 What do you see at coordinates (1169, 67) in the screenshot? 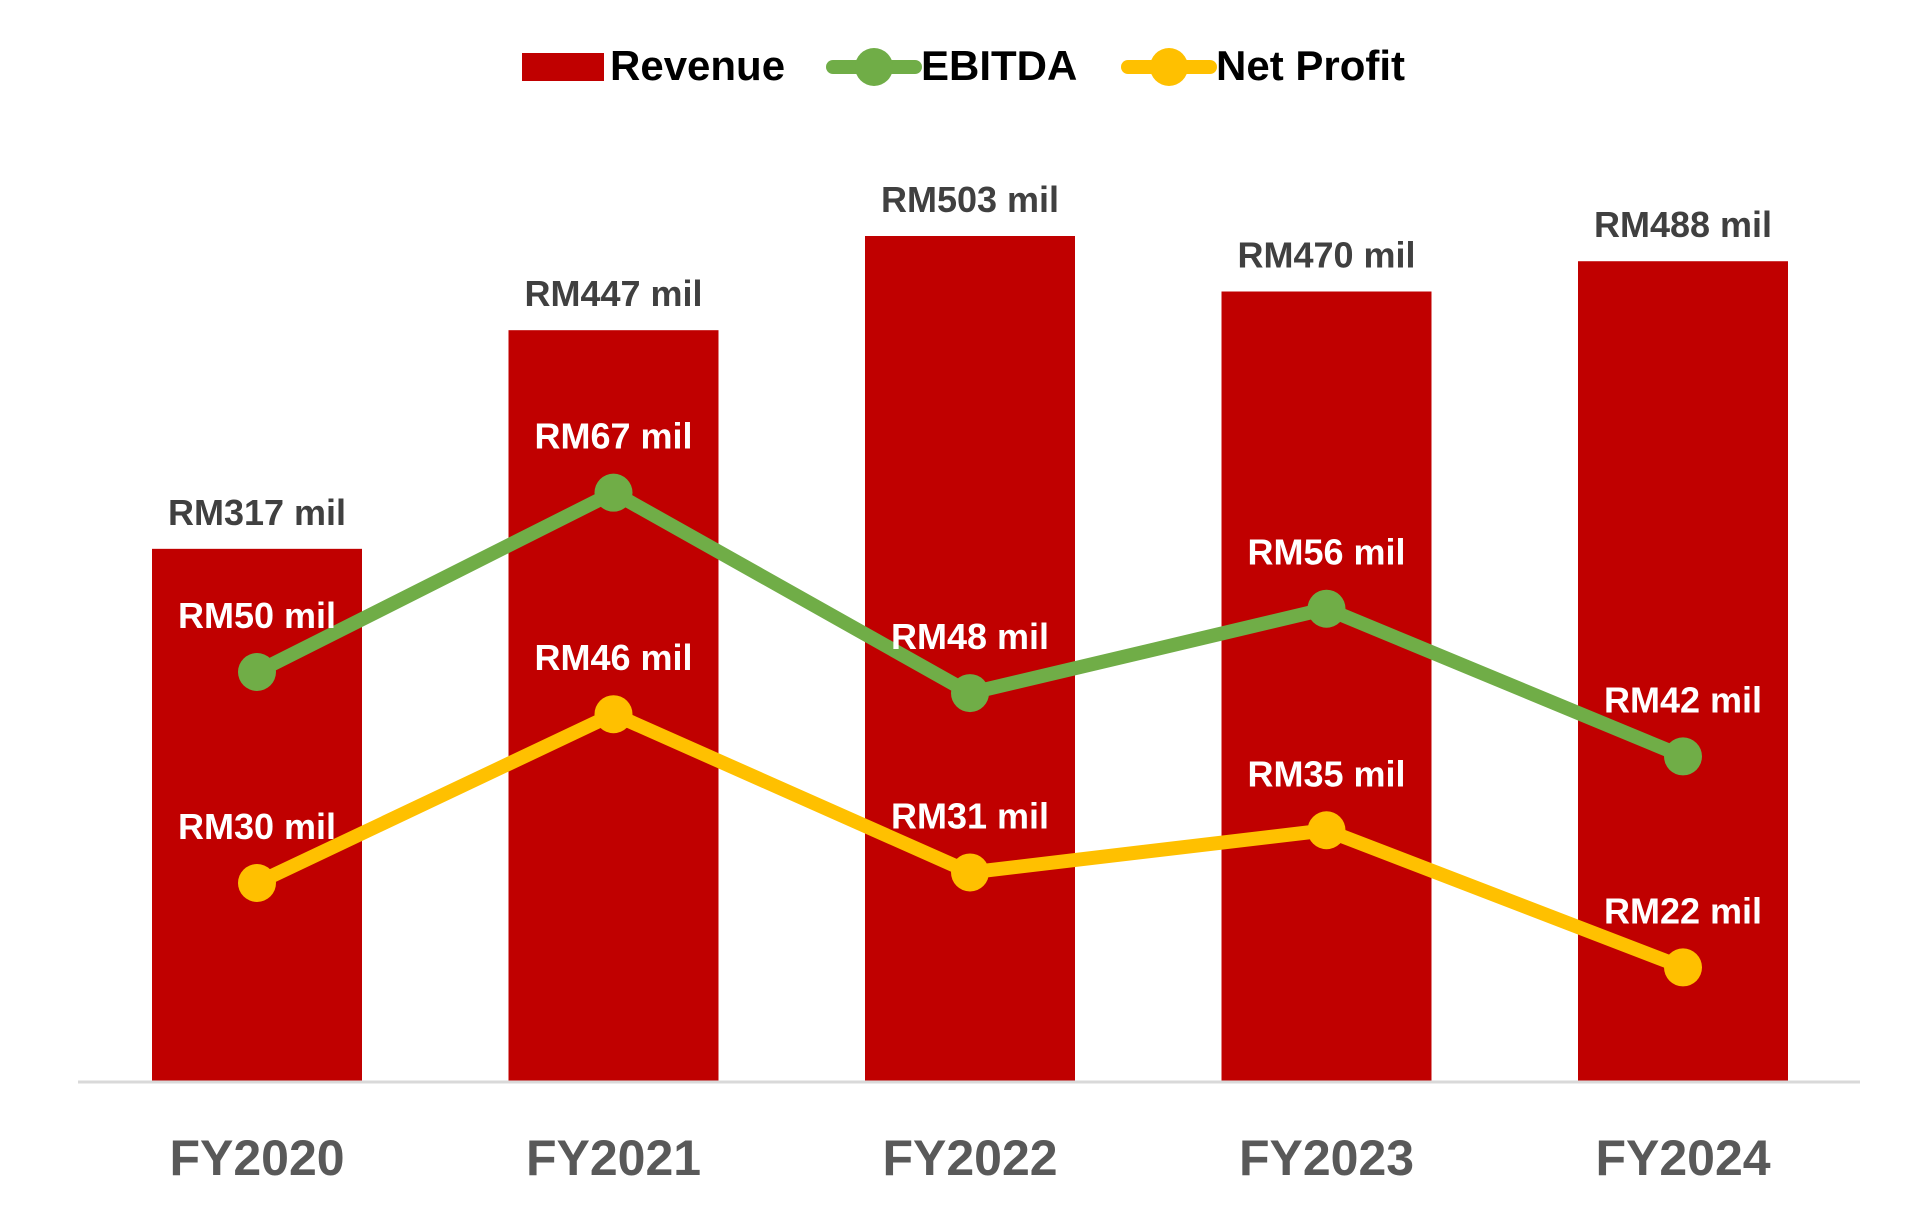
I see `legend-marker-net-profit` at bounding box center [1169, 67].